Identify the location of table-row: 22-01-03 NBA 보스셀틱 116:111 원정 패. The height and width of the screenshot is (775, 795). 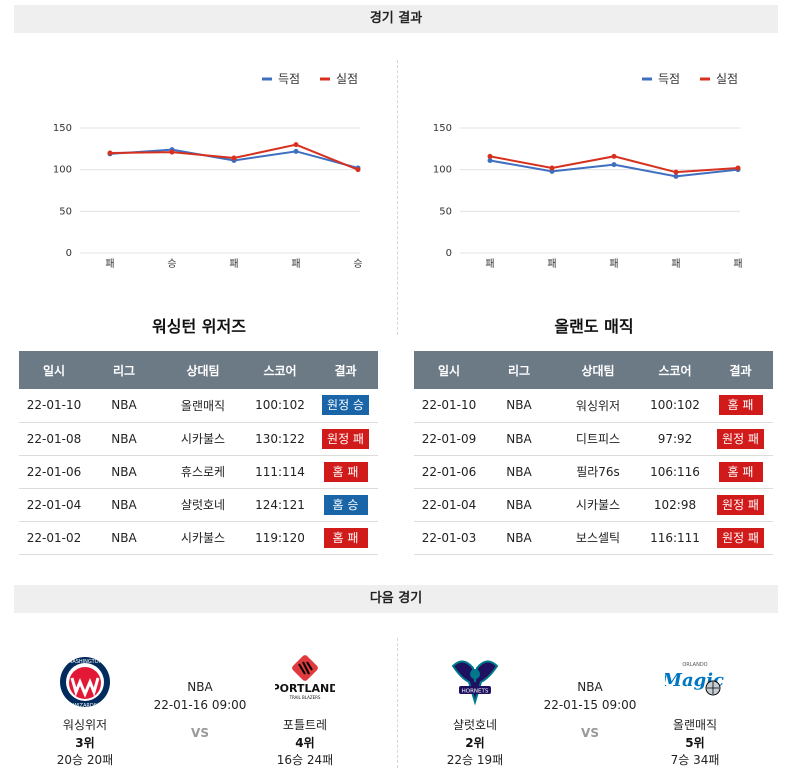
(593, 538).